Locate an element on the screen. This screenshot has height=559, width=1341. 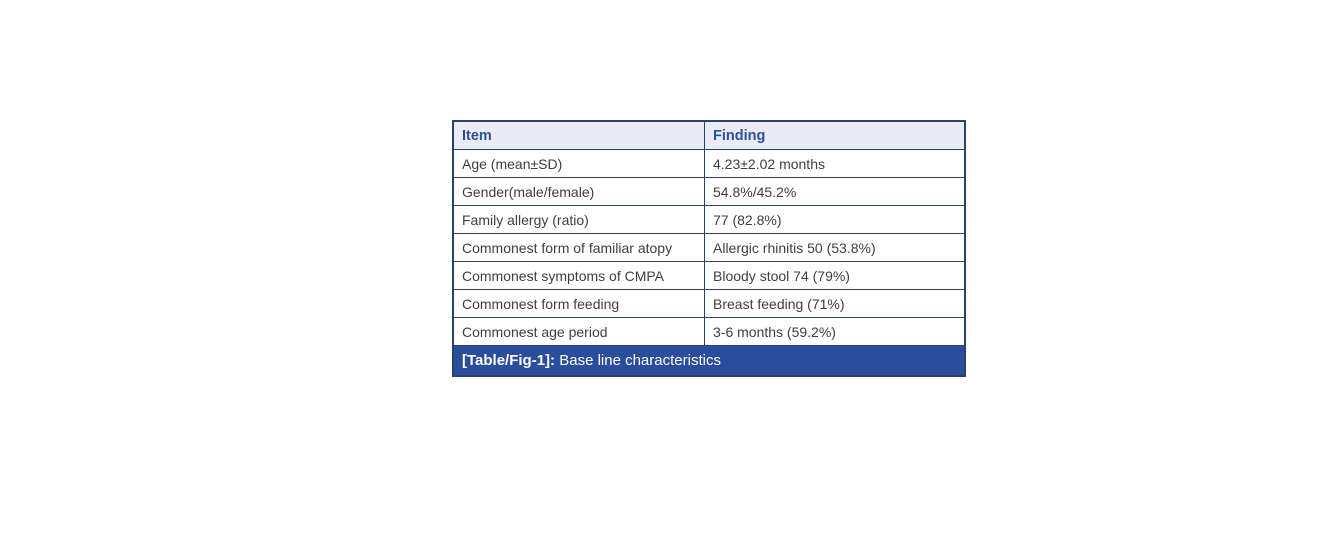
column-header-item: Item is located at coordinates (579, 135).